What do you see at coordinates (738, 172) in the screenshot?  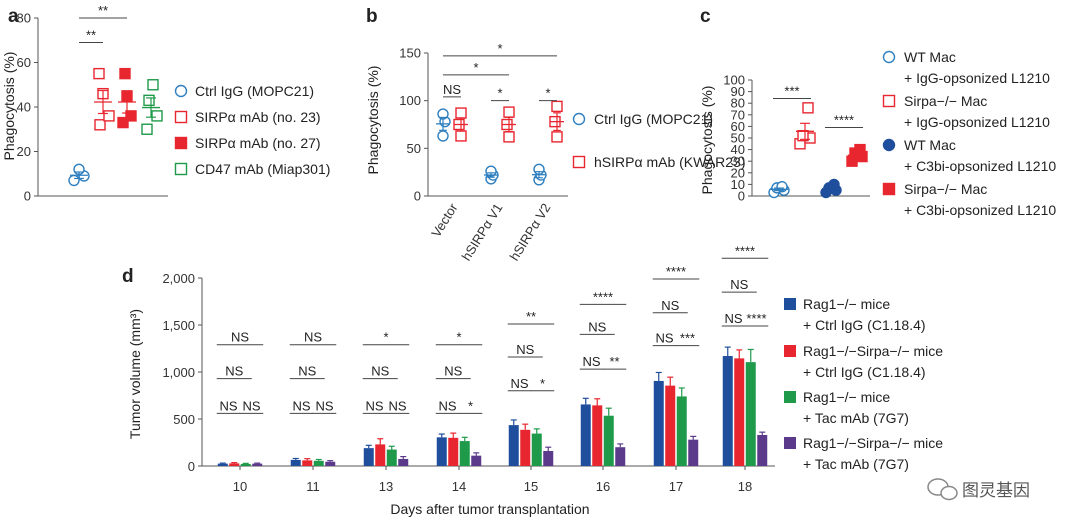 I see `panel-c-y-tick-label: 20` at bounding box center [738, 172].